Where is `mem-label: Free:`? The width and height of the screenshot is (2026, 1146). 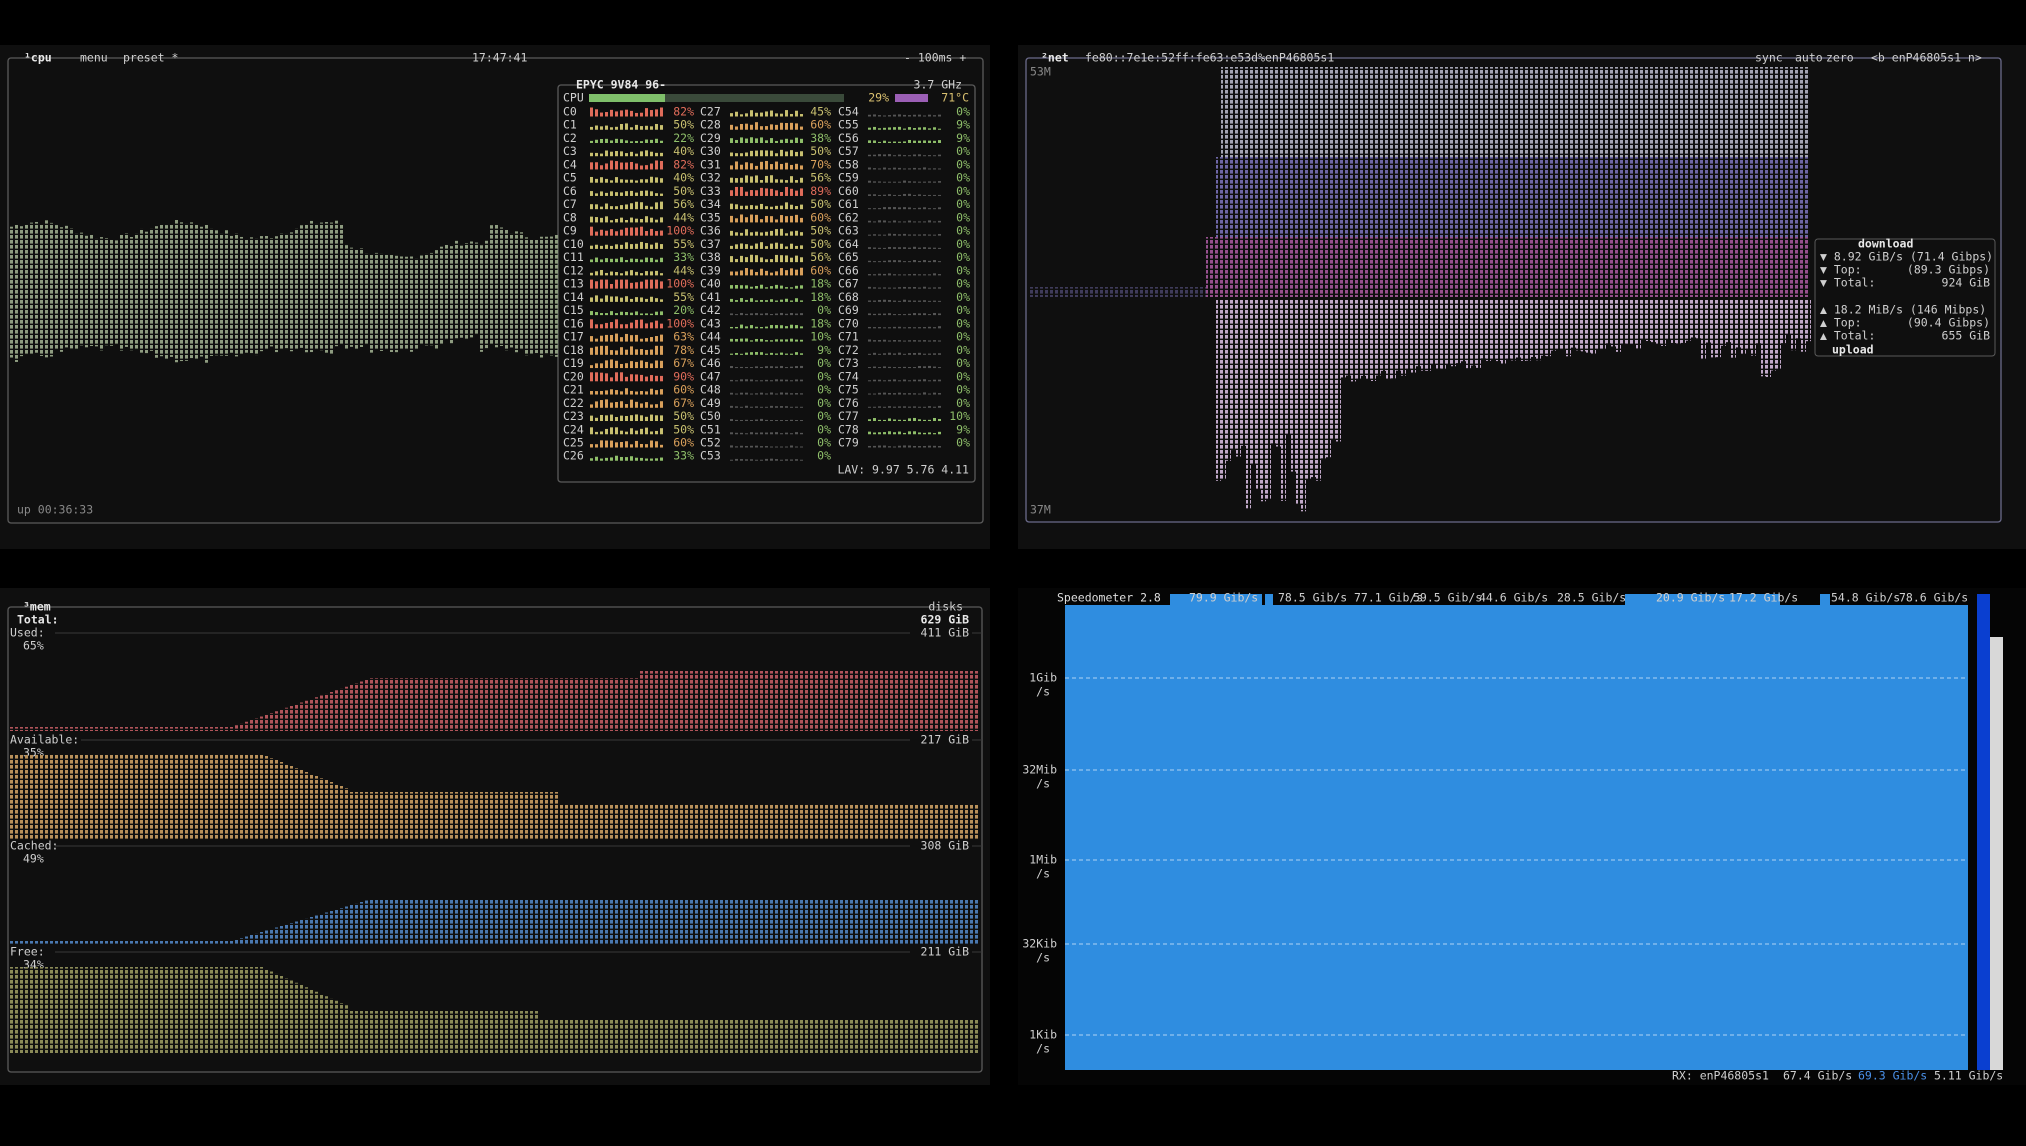 mem-label: Free: is located at coordinates (27, 952).